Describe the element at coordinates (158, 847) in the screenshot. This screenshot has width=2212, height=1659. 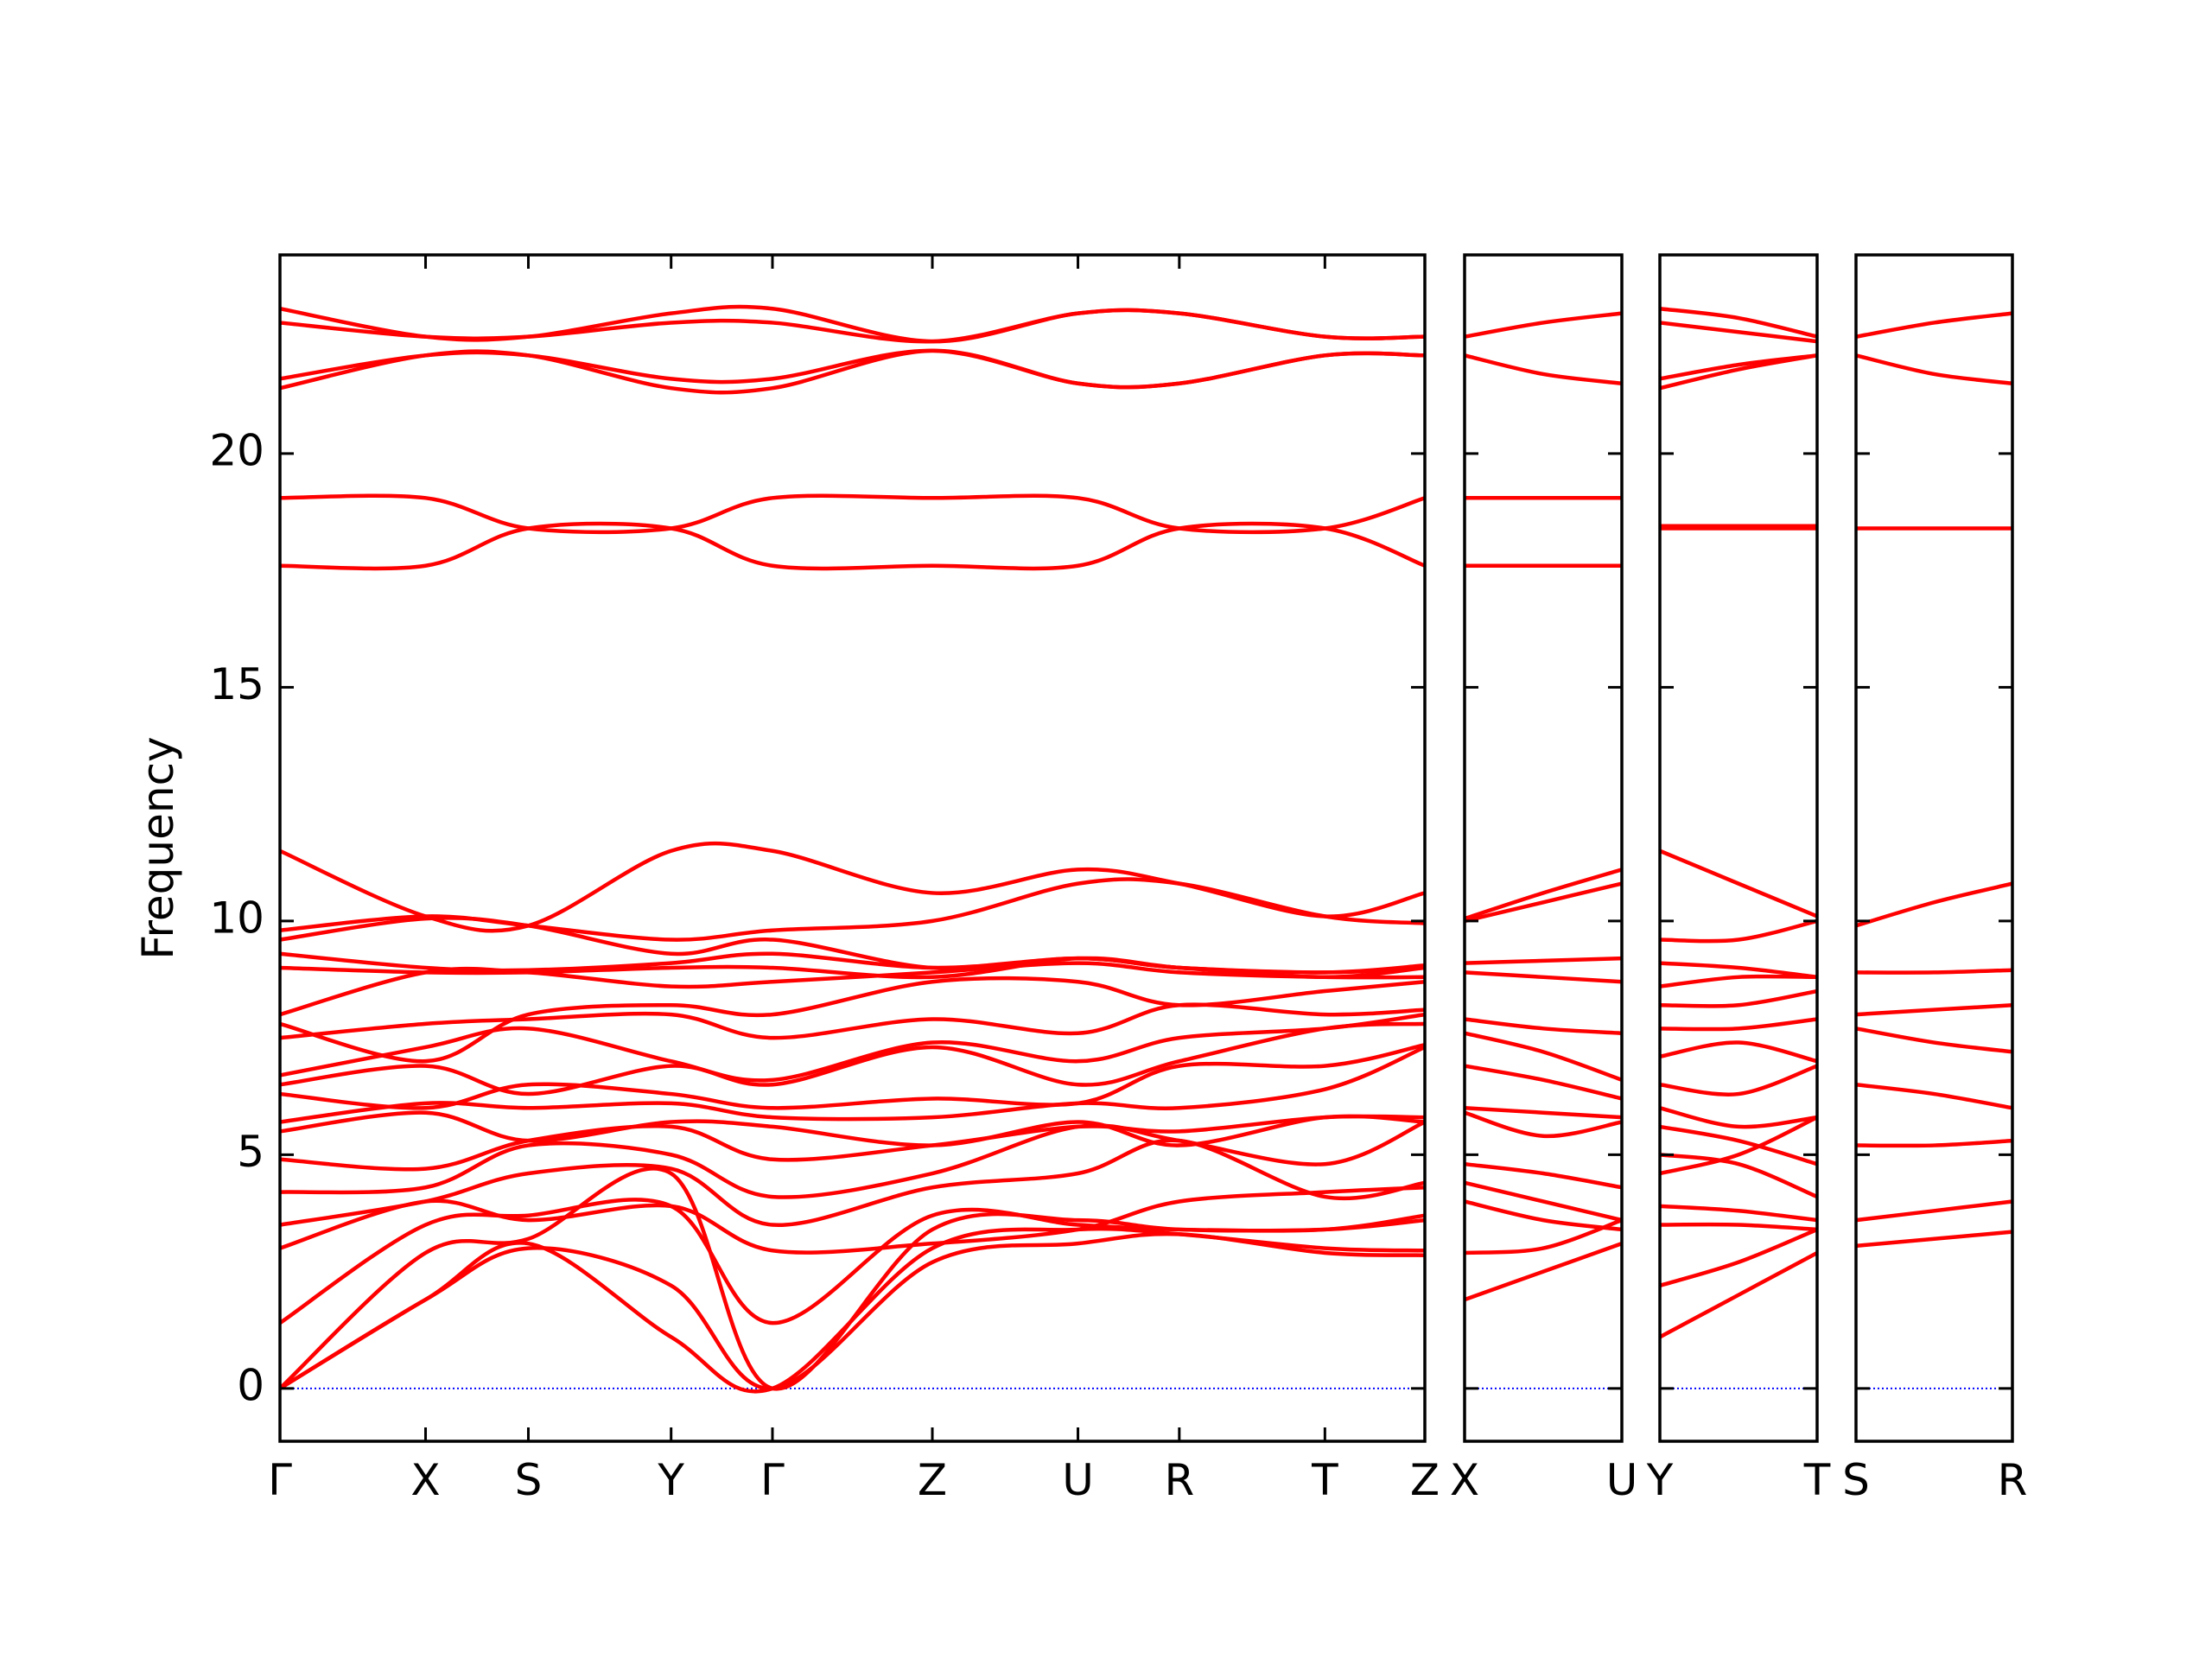
I see `y-axis-label: Frequency` at that location.